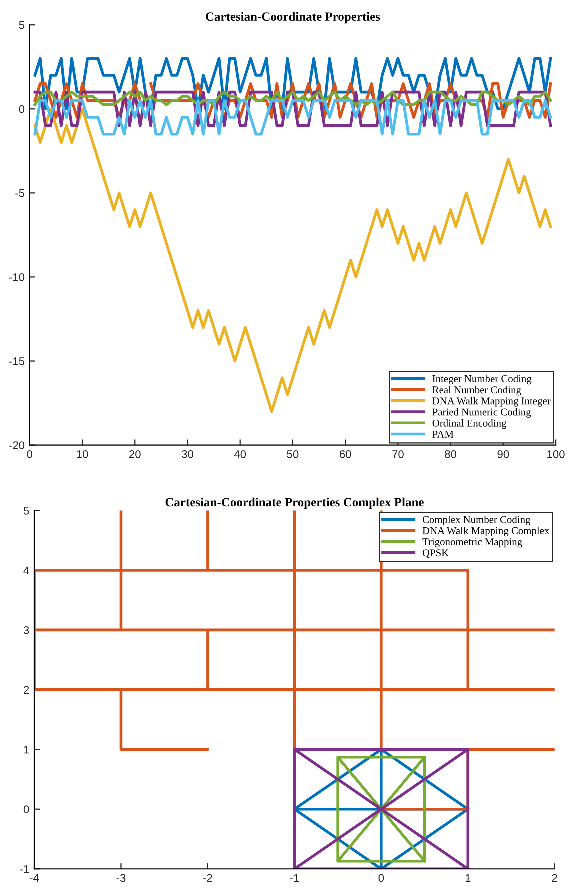 Image resolution: width=575 pixels, height=896 pixels. Describe the element at coordinates (468, 878) in the screenshot. I see `x-tick-label: 1` at that location.